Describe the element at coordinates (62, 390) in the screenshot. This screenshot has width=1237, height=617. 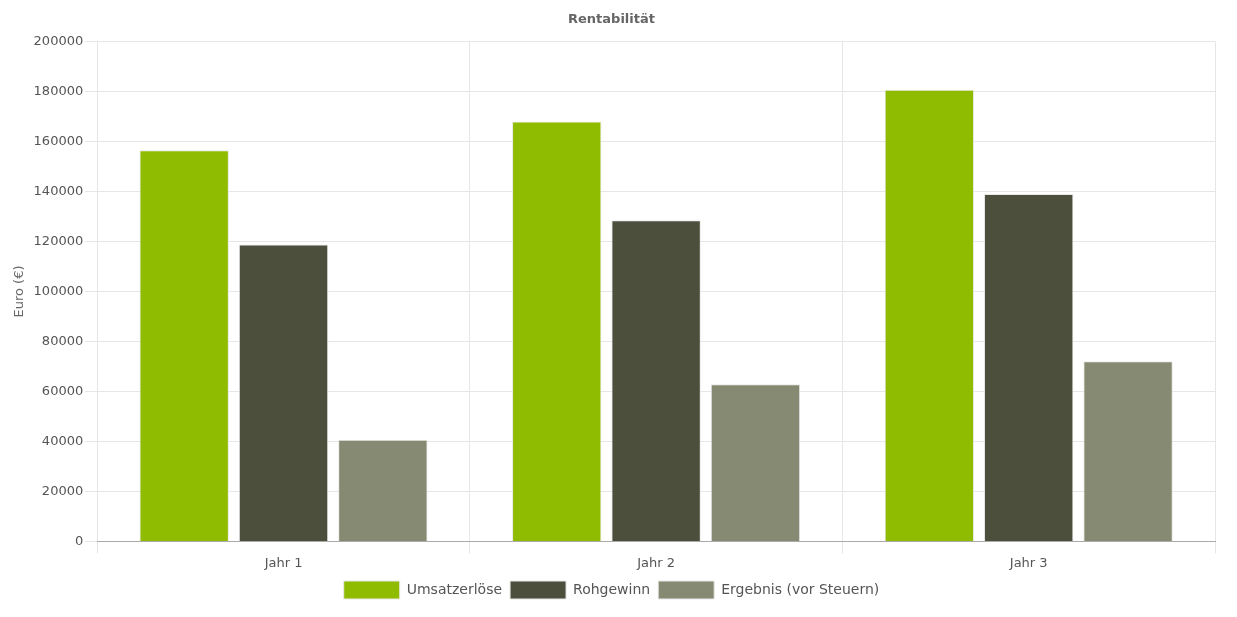
I see `y-tick-label: 60000` at that location.